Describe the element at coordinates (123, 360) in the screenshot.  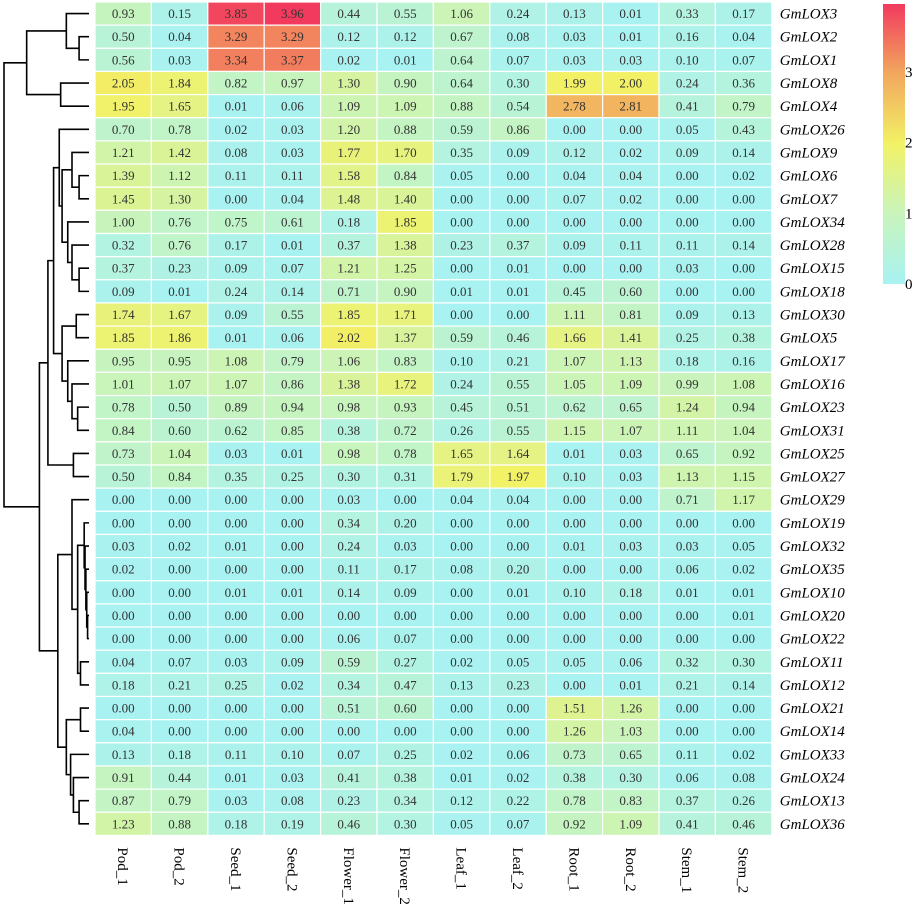
I see `cell-value-label: 0.95` at that location.